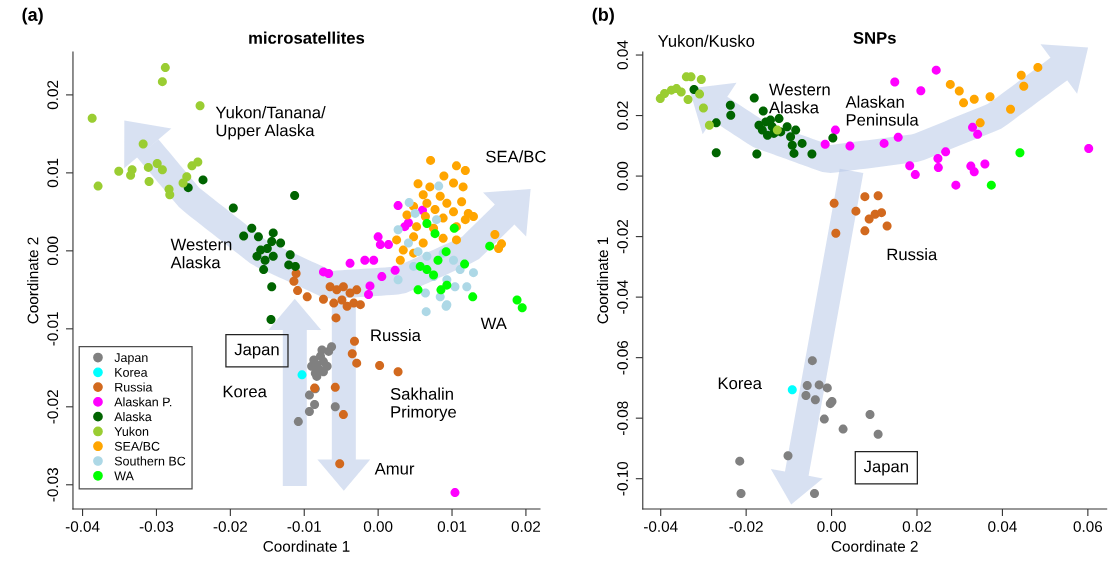 Image resolution: width=1114 pixels, height=581 pixels. What do you see at coordinates (423, 404) in the screenshot?
I see `annotation: Sakhalin Primorye` at bounding box center [423, 404].